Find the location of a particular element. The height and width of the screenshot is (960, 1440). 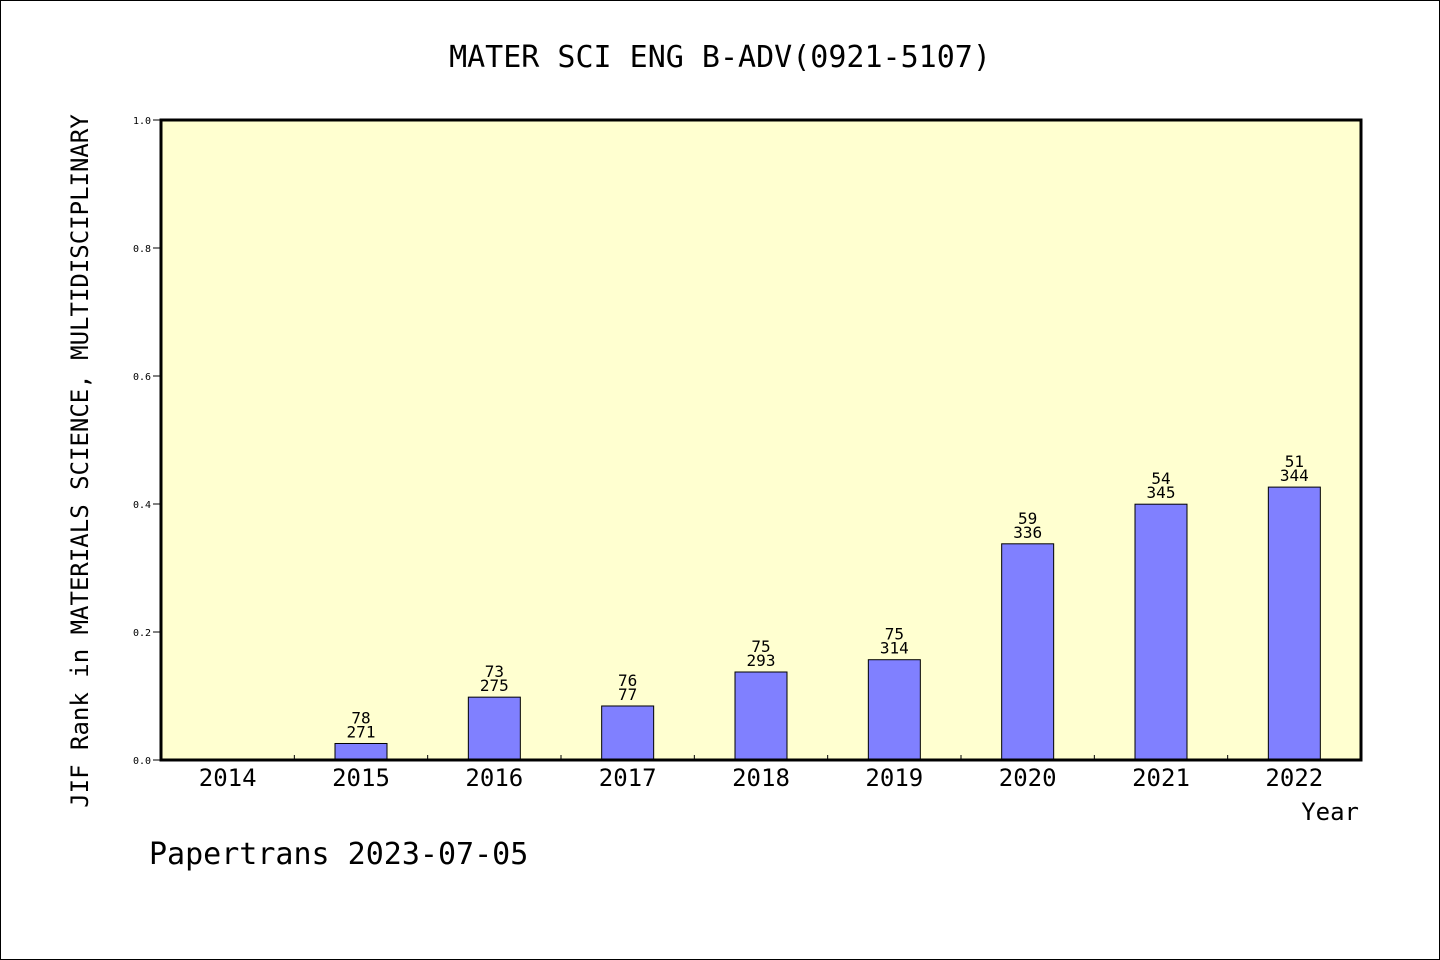

x-tick-label: 2022 is located at coordinates (1294, 778).